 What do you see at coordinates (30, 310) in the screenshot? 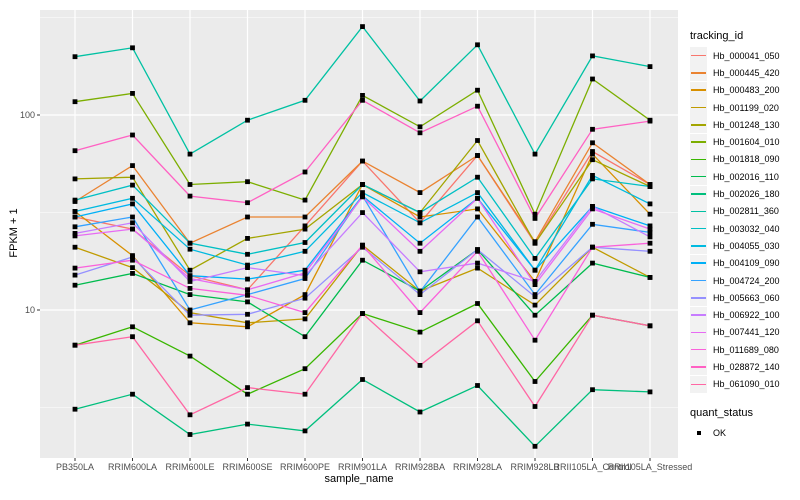
I see `y-tick-label: 10` at bounding box center [30, 310].